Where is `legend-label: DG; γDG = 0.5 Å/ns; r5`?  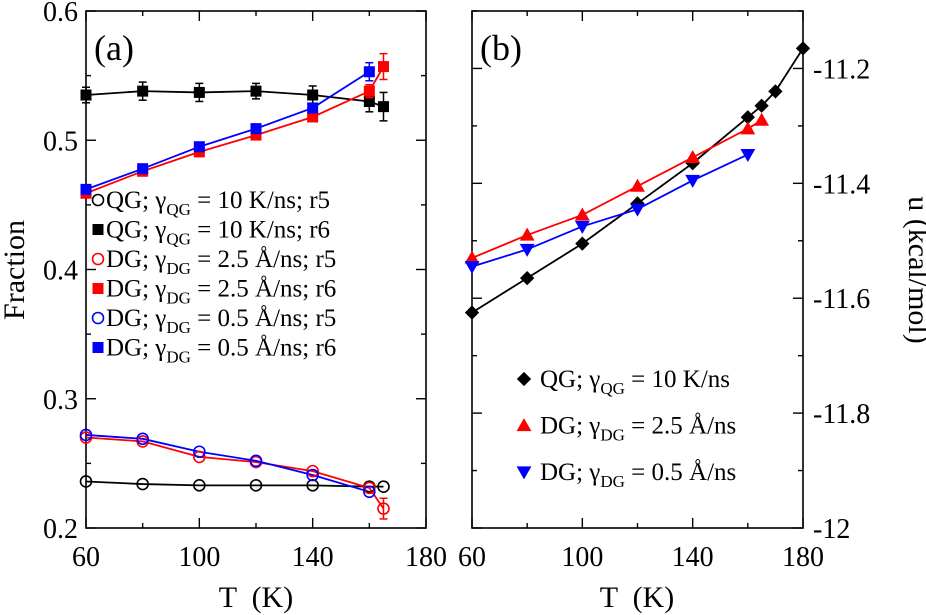
legend-label: DG; γDG = 0.5 Å/ns; r5 is located at coordinates (221, 321).